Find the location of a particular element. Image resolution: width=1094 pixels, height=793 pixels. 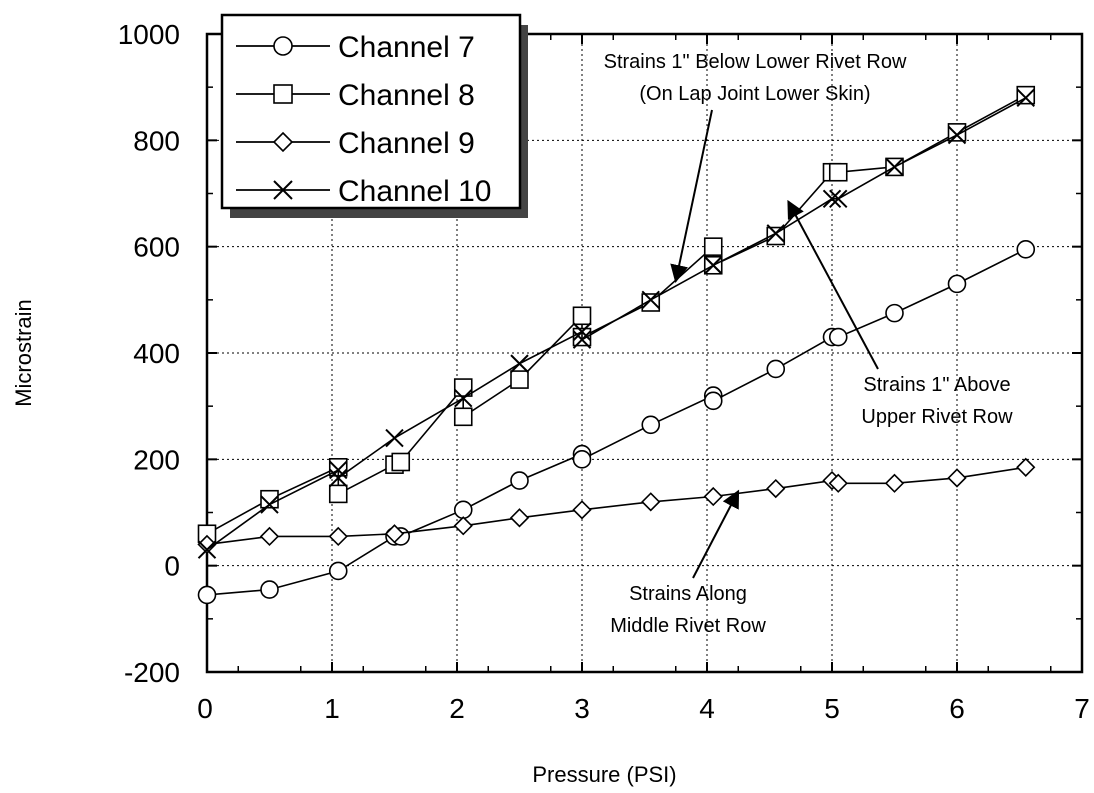

legend-label: Channel 9 is located at coordinates (406, 143).